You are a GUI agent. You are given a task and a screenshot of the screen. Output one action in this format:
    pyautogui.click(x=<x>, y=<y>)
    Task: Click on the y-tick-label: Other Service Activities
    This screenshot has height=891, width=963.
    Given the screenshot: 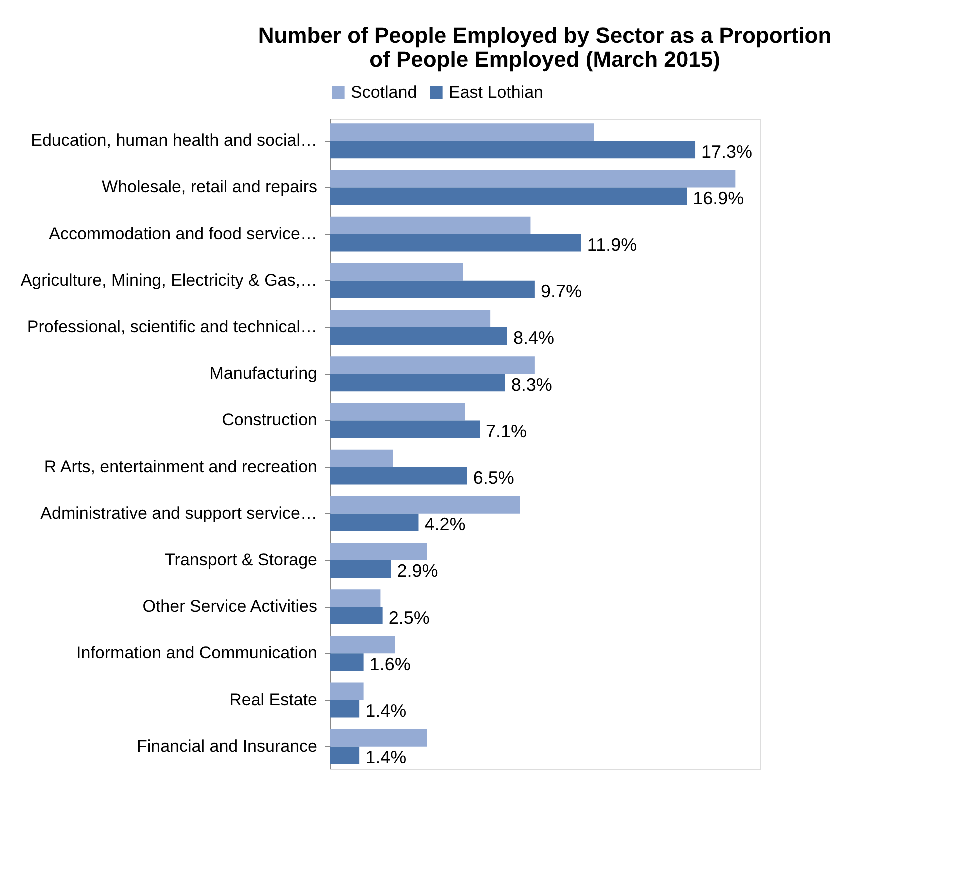 What is the action you would take?
    pyautogui.click(x=230, y=606)
    